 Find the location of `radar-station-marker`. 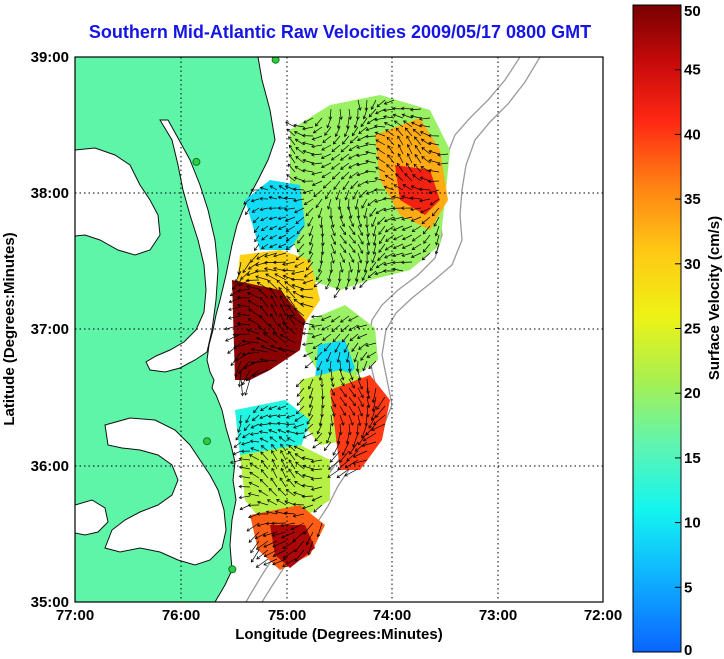

radar-station-marker is located at coordinates (207, 441).